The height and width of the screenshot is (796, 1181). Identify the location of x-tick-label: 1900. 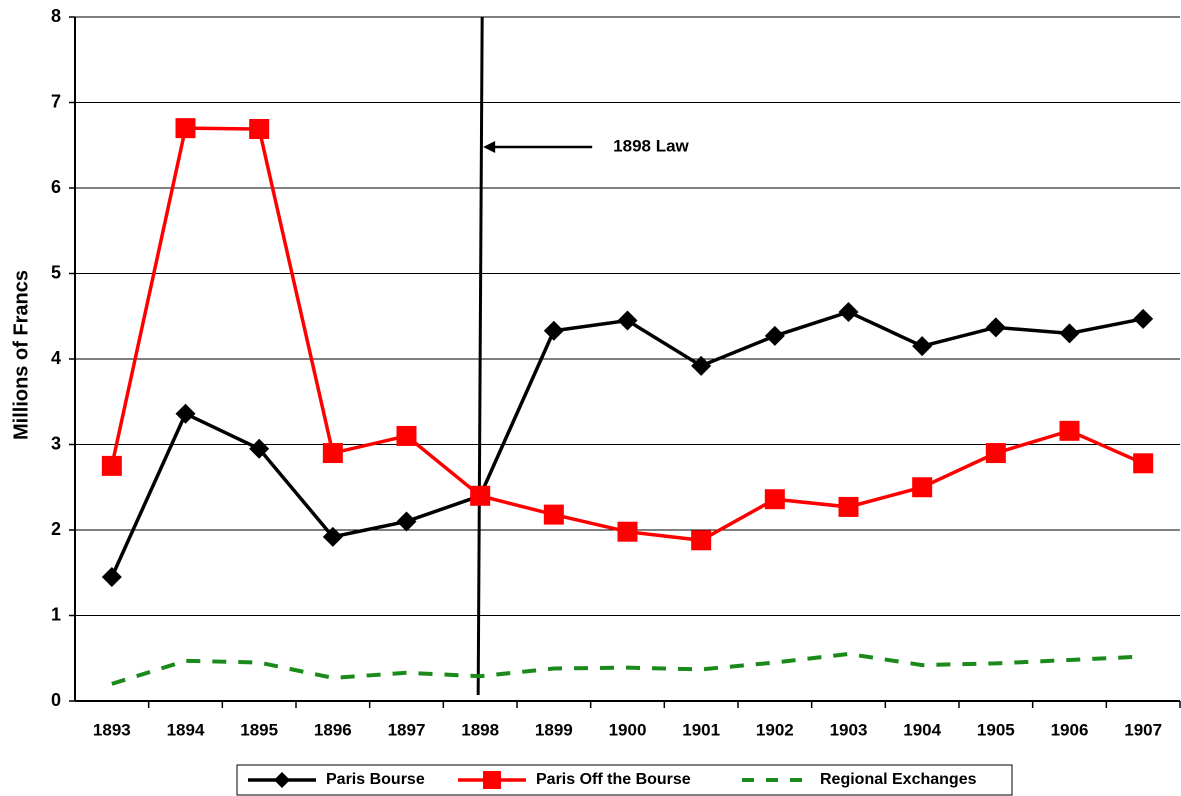
(628, 729).